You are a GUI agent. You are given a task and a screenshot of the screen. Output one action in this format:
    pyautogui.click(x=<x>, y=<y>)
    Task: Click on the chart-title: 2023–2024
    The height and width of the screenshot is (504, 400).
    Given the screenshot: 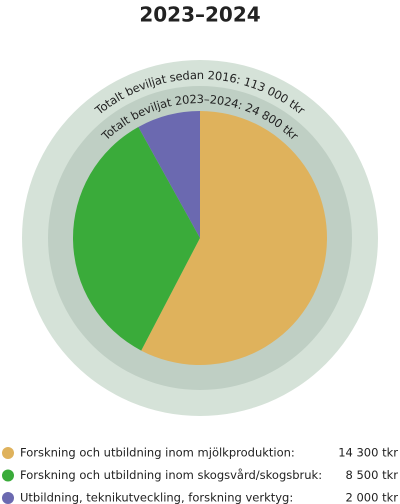 What is the action you would take?
    pyautogui.click(x=199, y=15)
    